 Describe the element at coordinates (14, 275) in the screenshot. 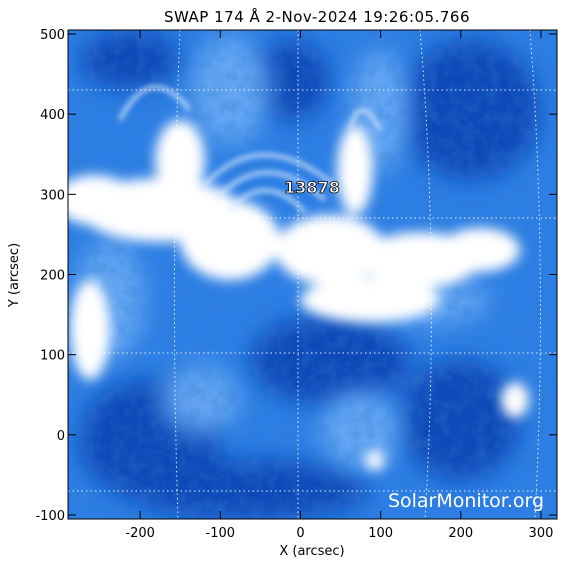

I see `y-axis-title: Y (arcsec)` at that location.